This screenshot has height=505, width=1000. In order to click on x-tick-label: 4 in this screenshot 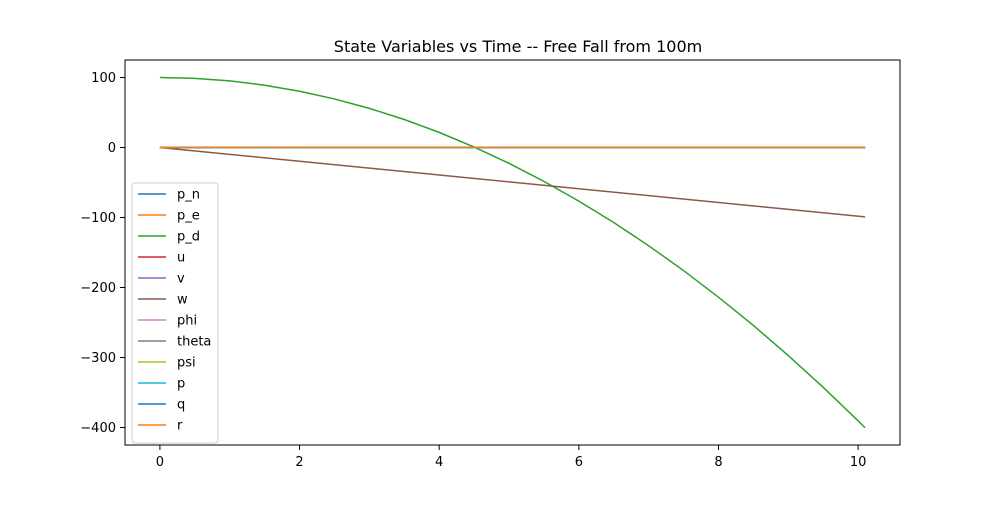, I will do `click(439, 462)`.